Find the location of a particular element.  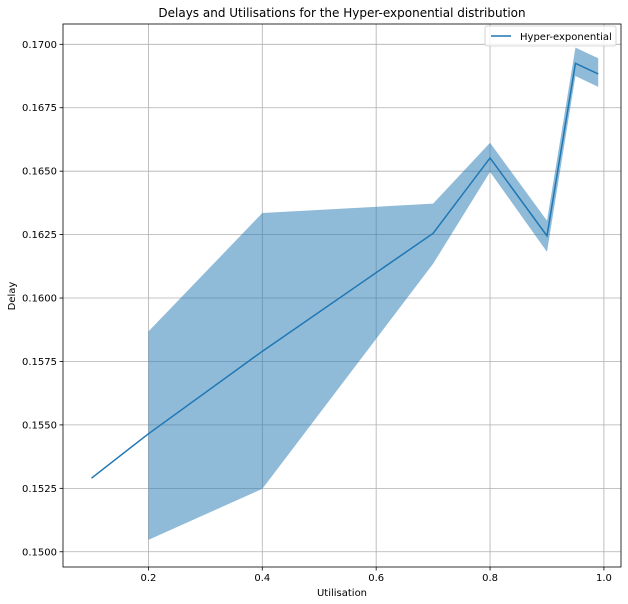

y-tick-label: 0.1525 is located at coordinates (39, 489).